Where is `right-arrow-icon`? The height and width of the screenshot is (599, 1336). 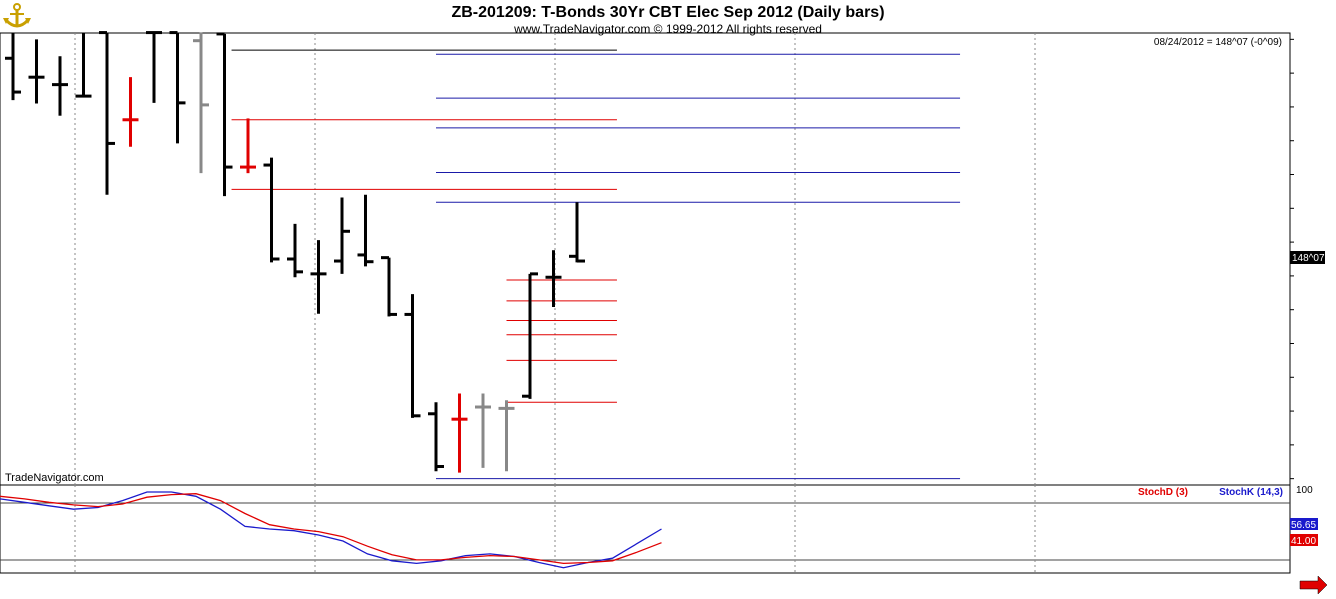 right-arrow-icon is located at coordinates (1313, 585).